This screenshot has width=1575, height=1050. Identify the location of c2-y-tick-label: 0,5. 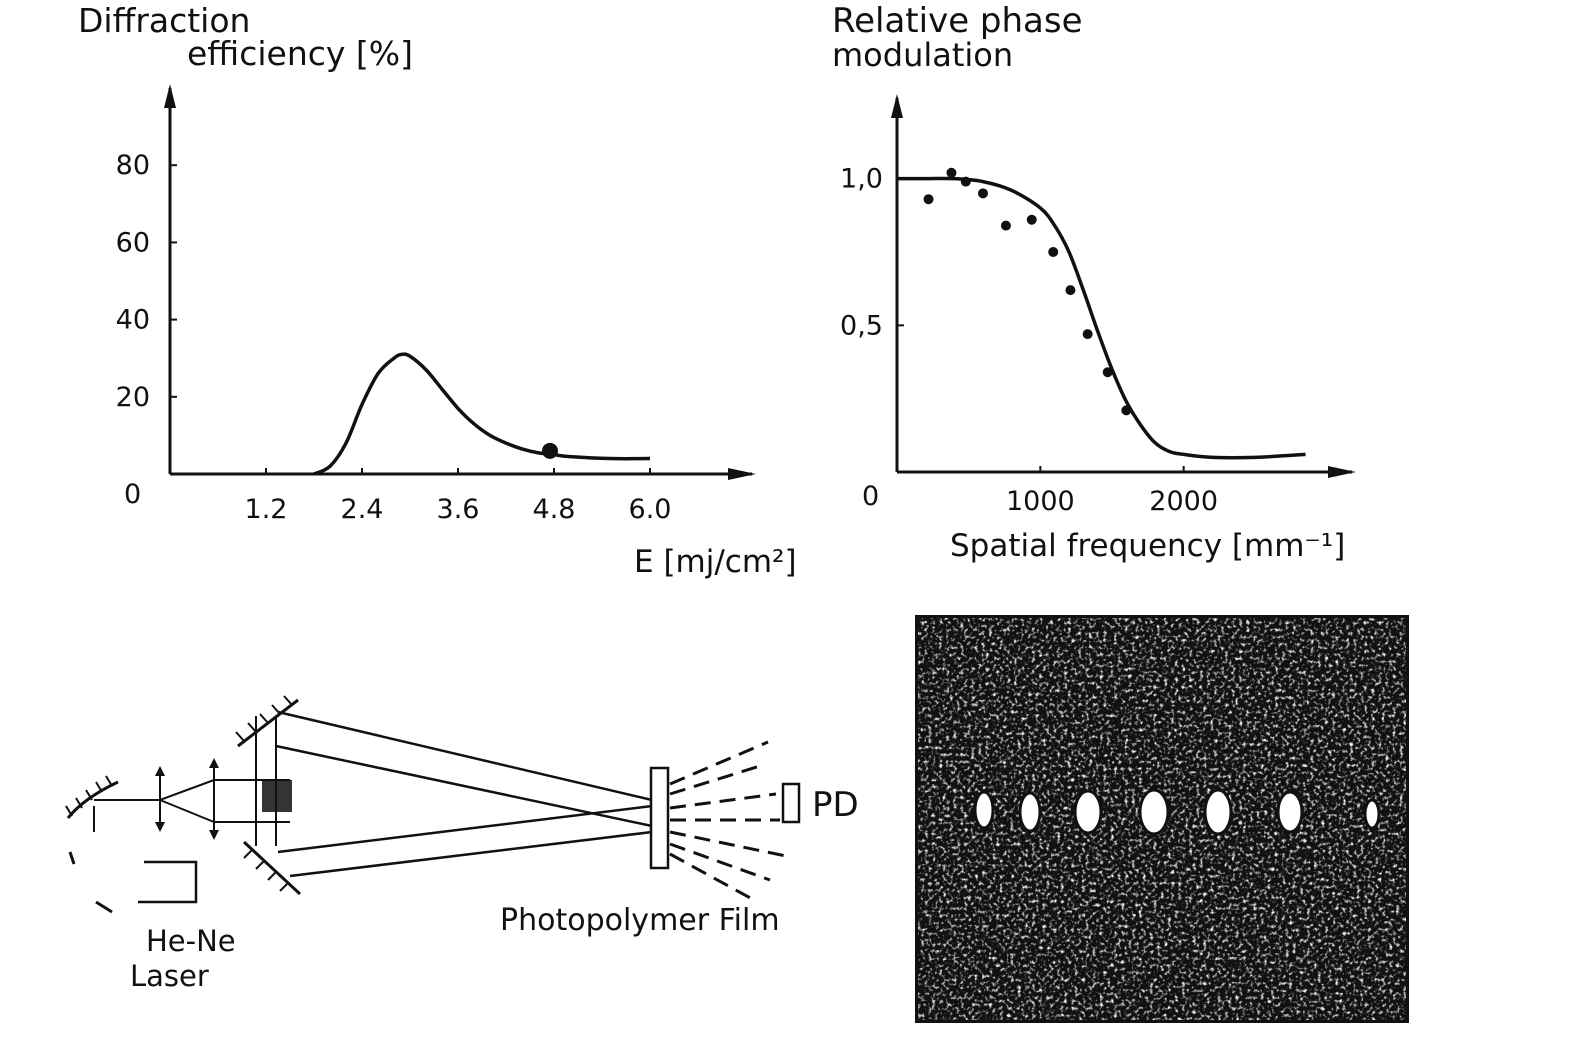
(861, 325).